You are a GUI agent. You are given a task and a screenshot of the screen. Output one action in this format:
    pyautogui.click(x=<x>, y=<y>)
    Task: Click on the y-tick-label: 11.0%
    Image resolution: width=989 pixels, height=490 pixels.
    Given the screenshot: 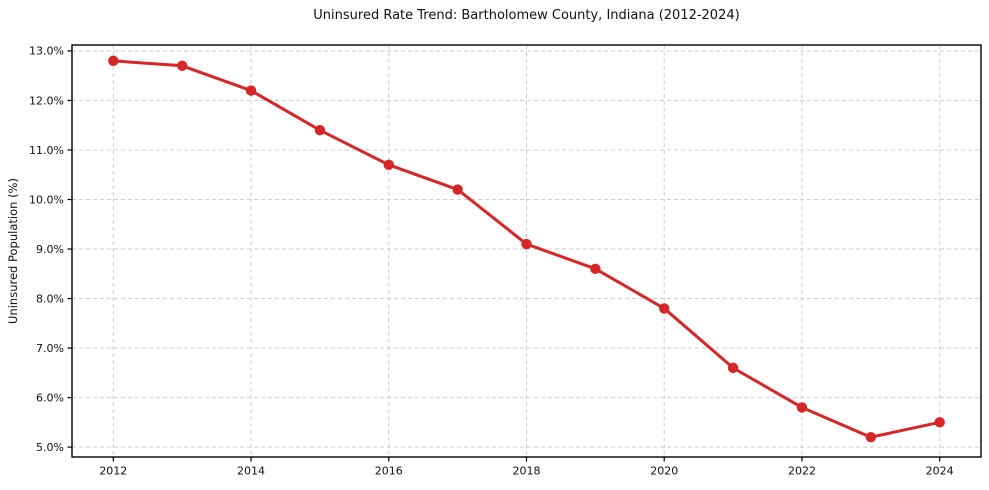 What is the action you would take?
    pyautogui.click(x=46, y=150)
    